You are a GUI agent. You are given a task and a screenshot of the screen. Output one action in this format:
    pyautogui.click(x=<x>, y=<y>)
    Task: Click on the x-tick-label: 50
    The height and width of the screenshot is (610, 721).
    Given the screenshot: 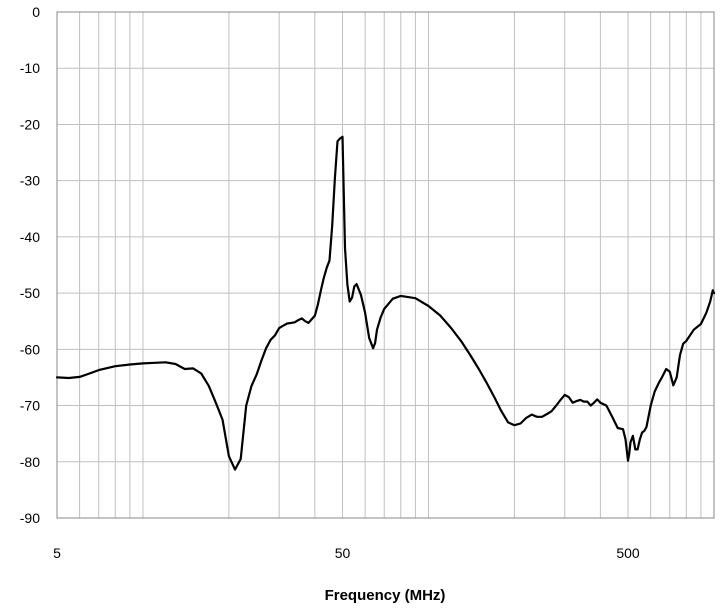 What is the action you would take?
    pyautogui.click(x=343, y=553)
    